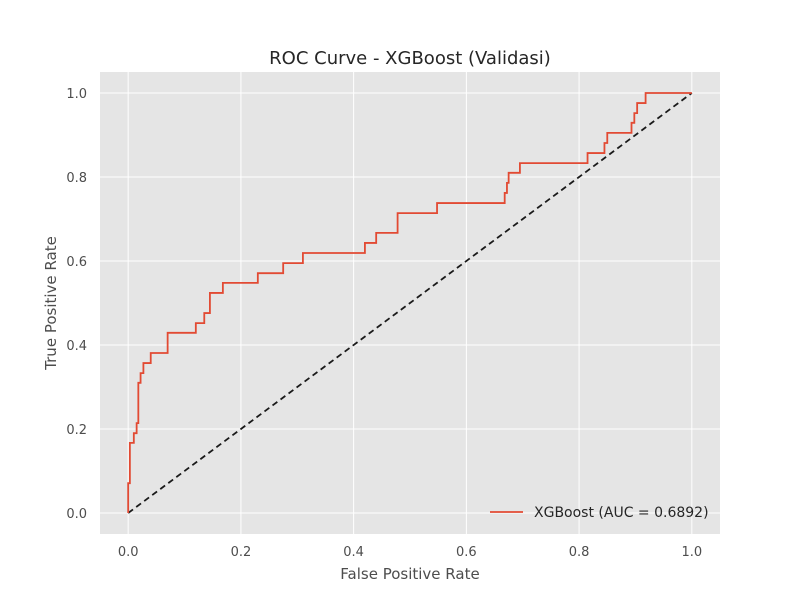 The height and width of the screenshot is (600, 800). I want to click on y-axis-label: True Positive Rate, so click(51, 303).